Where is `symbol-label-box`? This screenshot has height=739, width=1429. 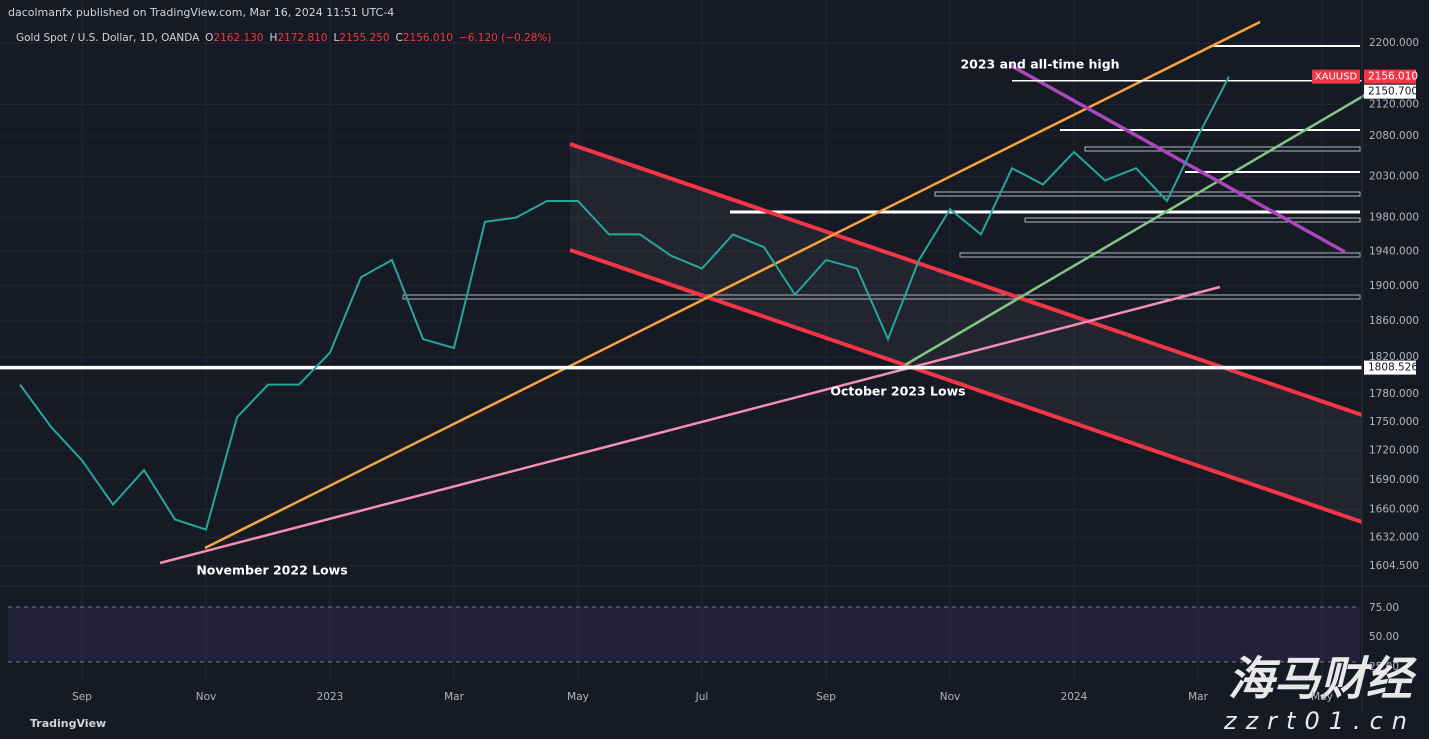
symbol-label-box is located at coordinates (1336, 76).